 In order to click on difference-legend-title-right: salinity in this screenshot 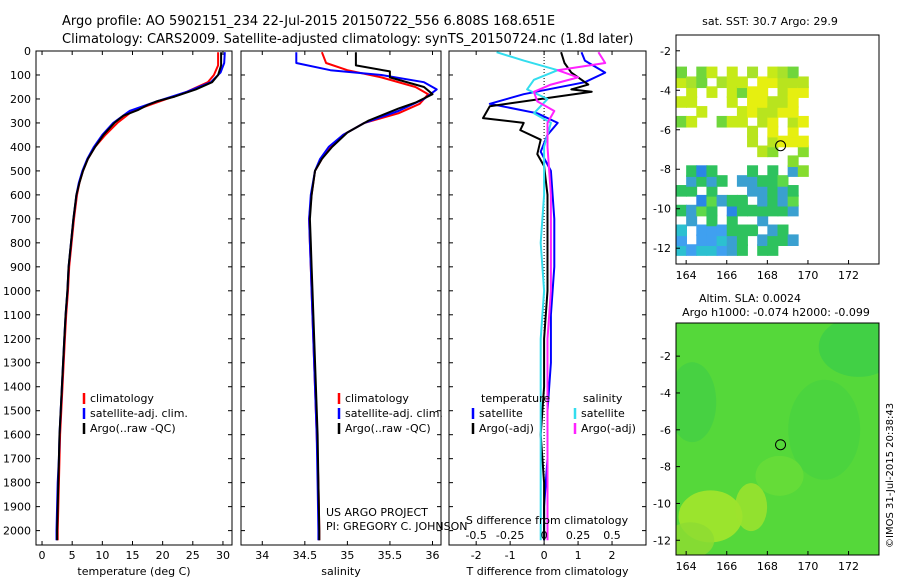, I will do `click(603, 398)`.